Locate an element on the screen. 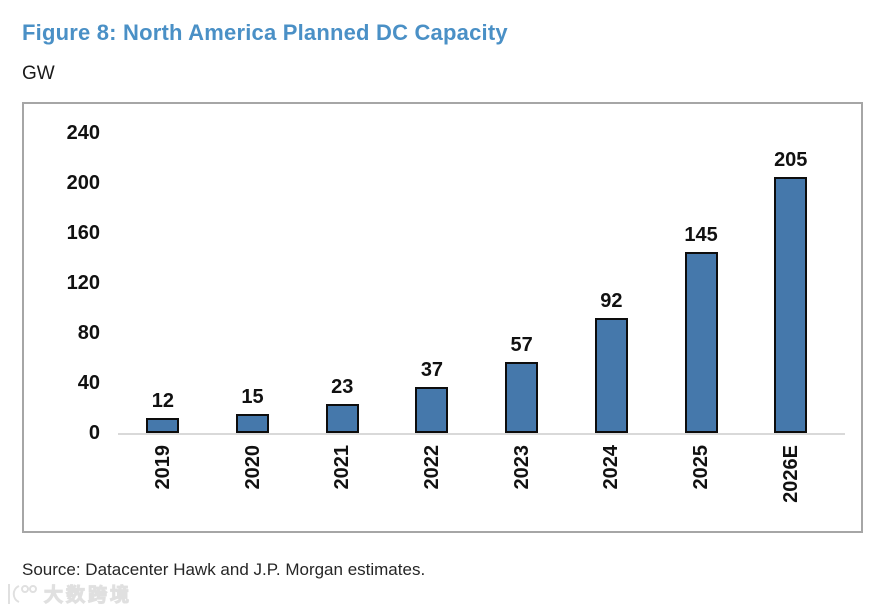  x-axis-category-label: 2024 is located at coordinates (611, 467).